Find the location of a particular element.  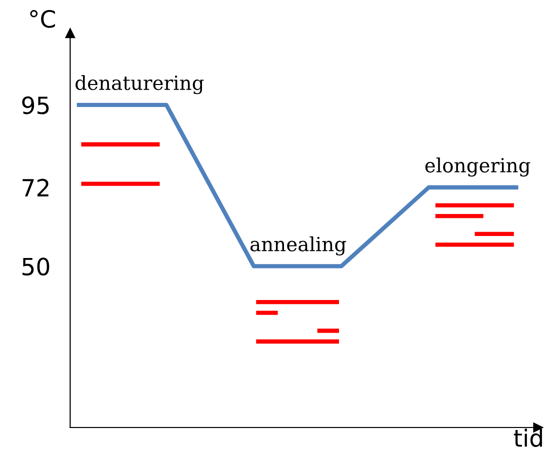

annotation: annealing is located at coordinates (298, 246).